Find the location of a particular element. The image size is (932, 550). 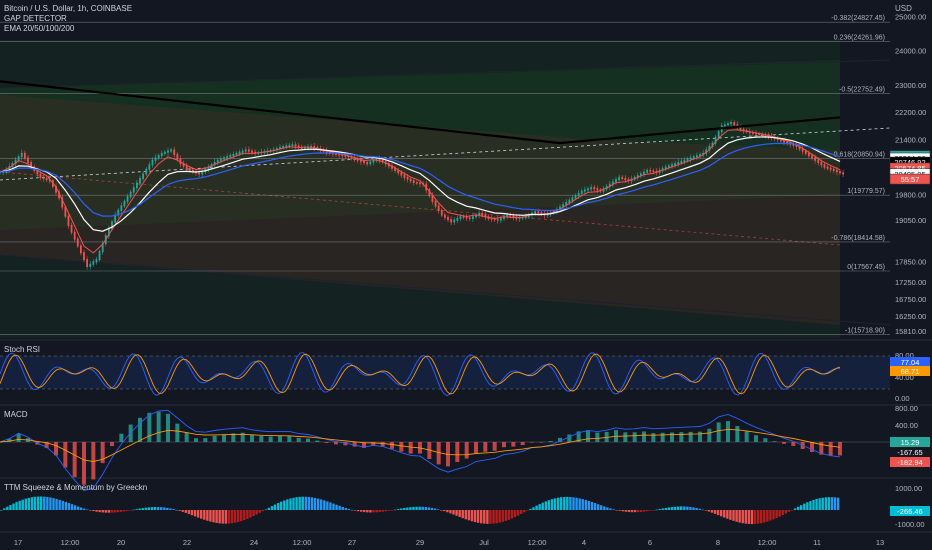

price-tick-label: 19050.00 is located at coordinates (910, 220).